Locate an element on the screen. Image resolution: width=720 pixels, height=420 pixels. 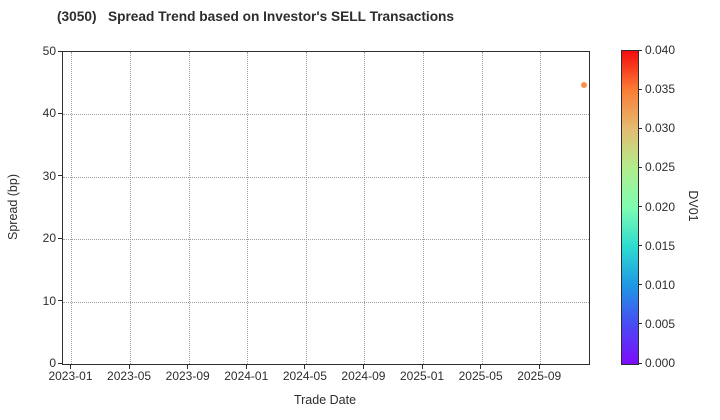
colorbar-label: DV01 is located at coordinates (693, 206).